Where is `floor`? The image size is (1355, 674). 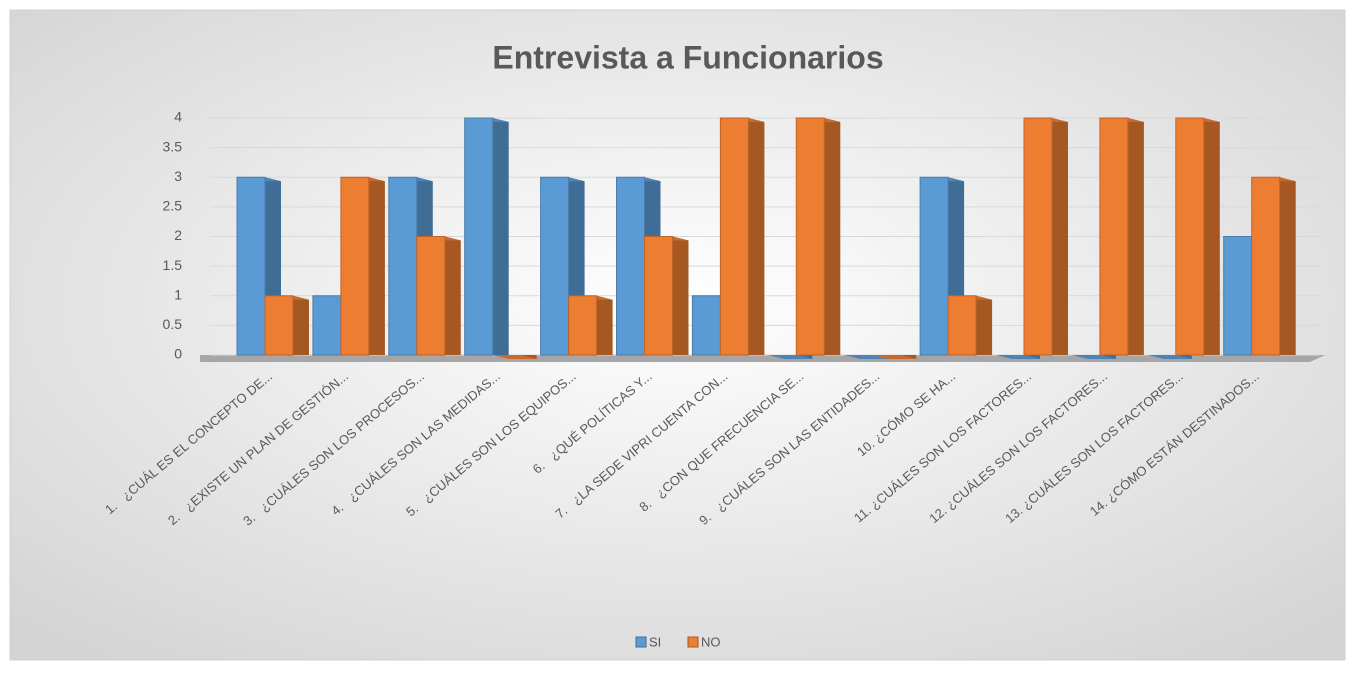 floor is located at coordinates (762, 358).